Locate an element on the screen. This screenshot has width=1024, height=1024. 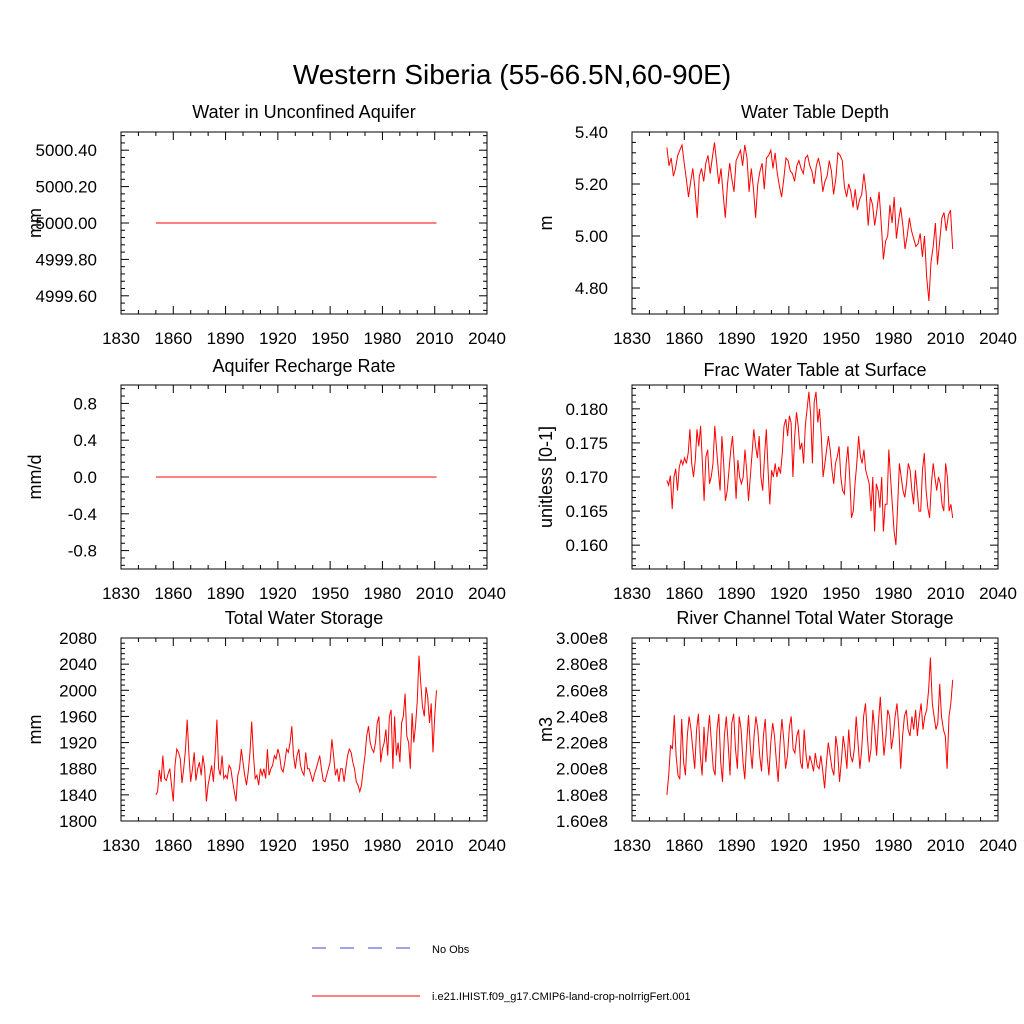
y-tick-label: 0.170 is located at coordinates (586, 477).